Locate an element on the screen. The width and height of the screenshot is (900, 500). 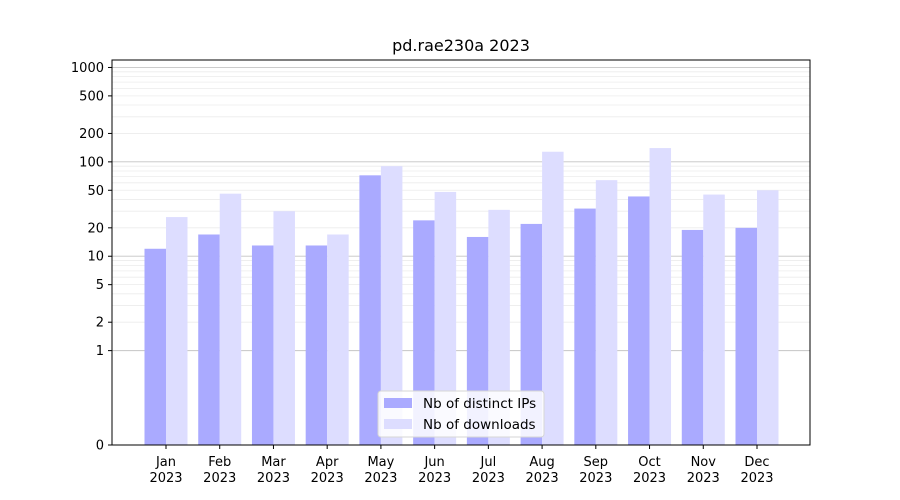
y-tick-label: 50 is located at coordinates (95, 191).